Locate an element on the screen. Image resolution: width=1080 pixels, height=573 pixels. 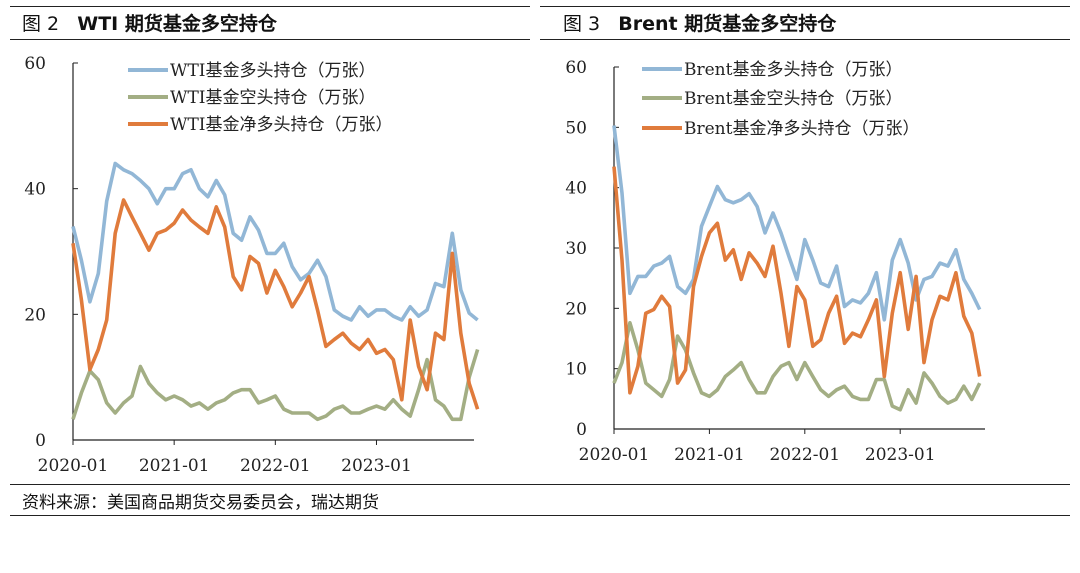
top-rule-left is located at coordinates (270, 6).